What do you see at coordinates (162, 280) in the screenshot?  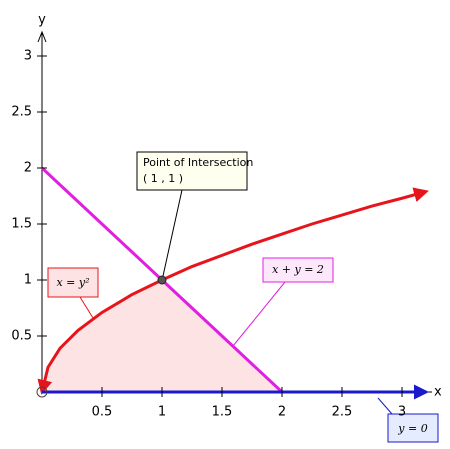 I see `intersection-point` at bounding box center [162, 280].